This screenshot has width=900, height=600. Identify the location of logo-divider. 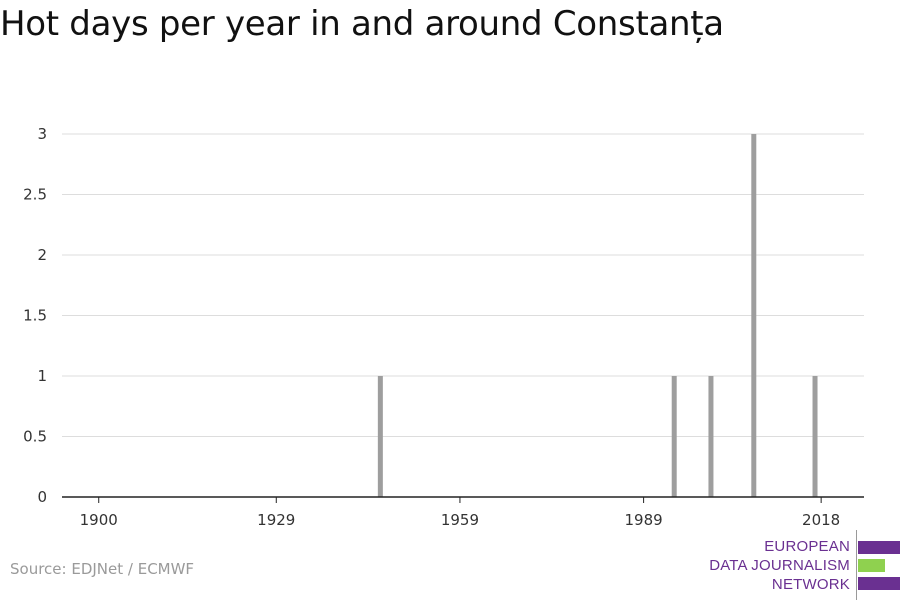
(856, 565).